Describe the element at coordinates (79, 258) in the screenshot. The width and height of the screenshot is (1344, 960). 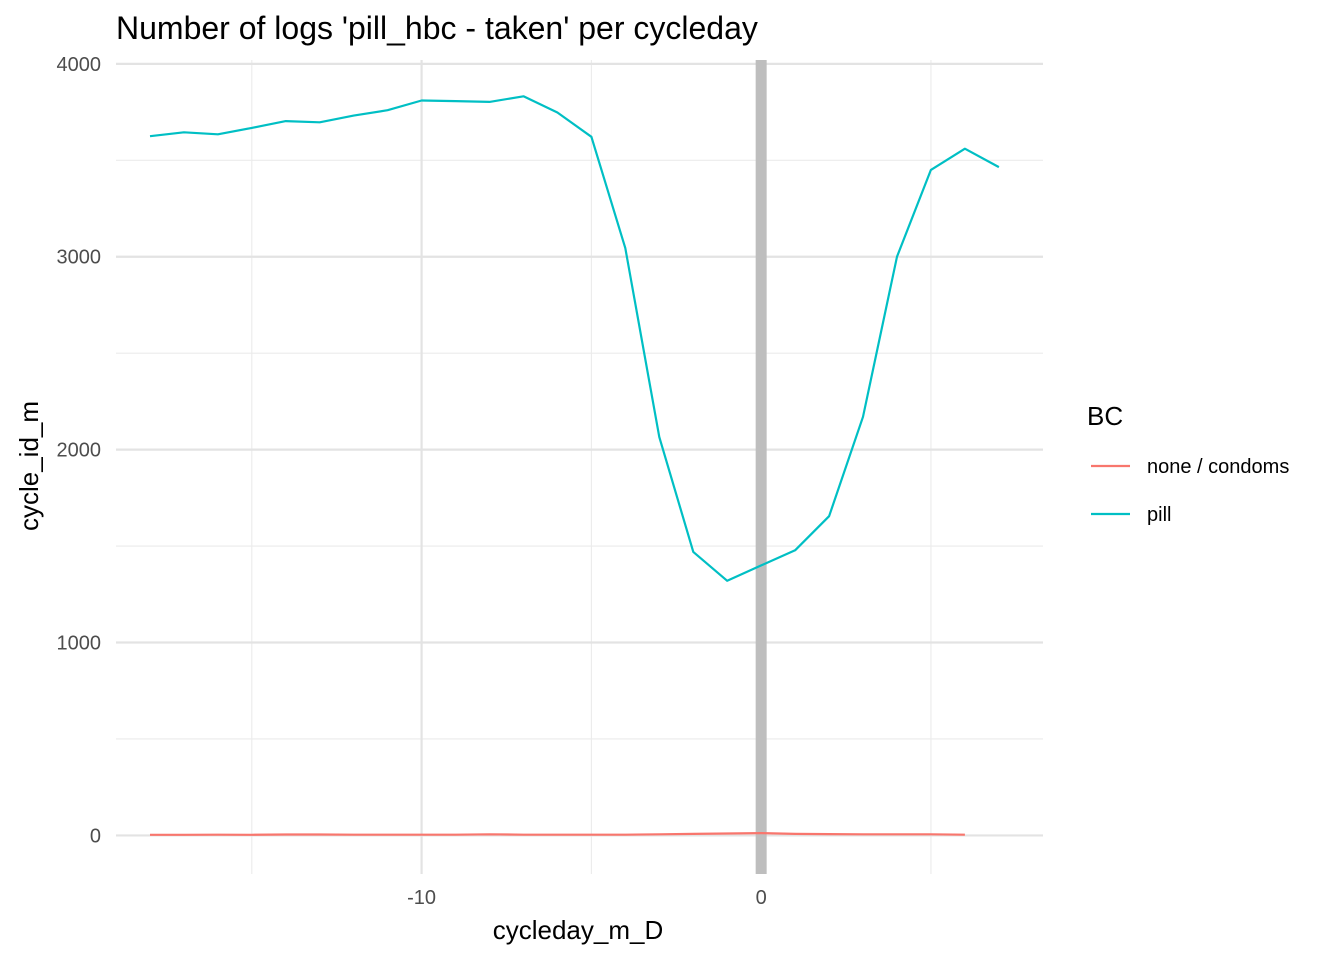
I see `y-tick-label: 3000` at that location.